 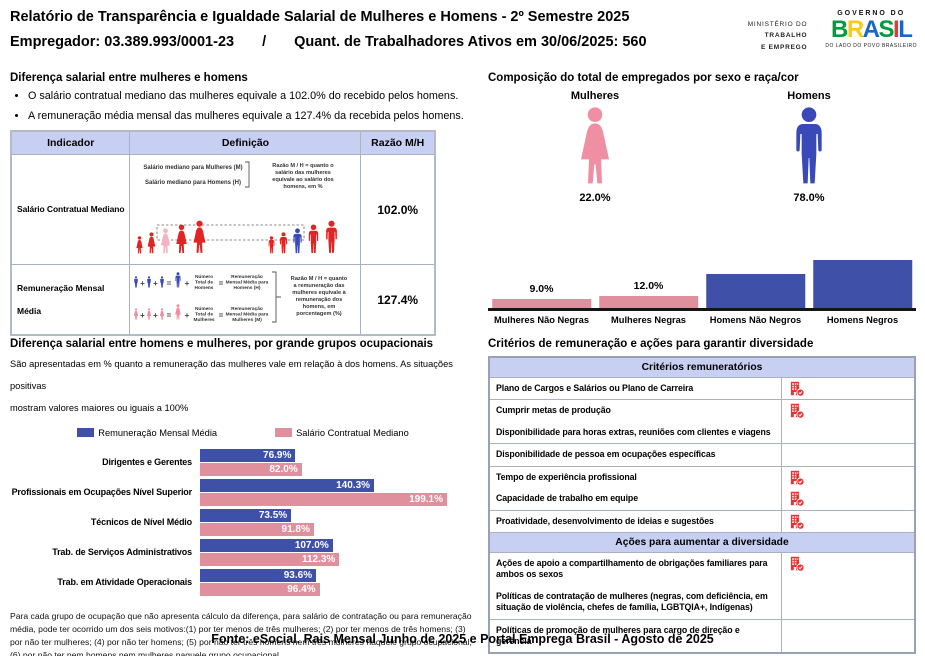 I want to click on occupation-bar-mediano: 82.0%, so click(x=251, y=469).